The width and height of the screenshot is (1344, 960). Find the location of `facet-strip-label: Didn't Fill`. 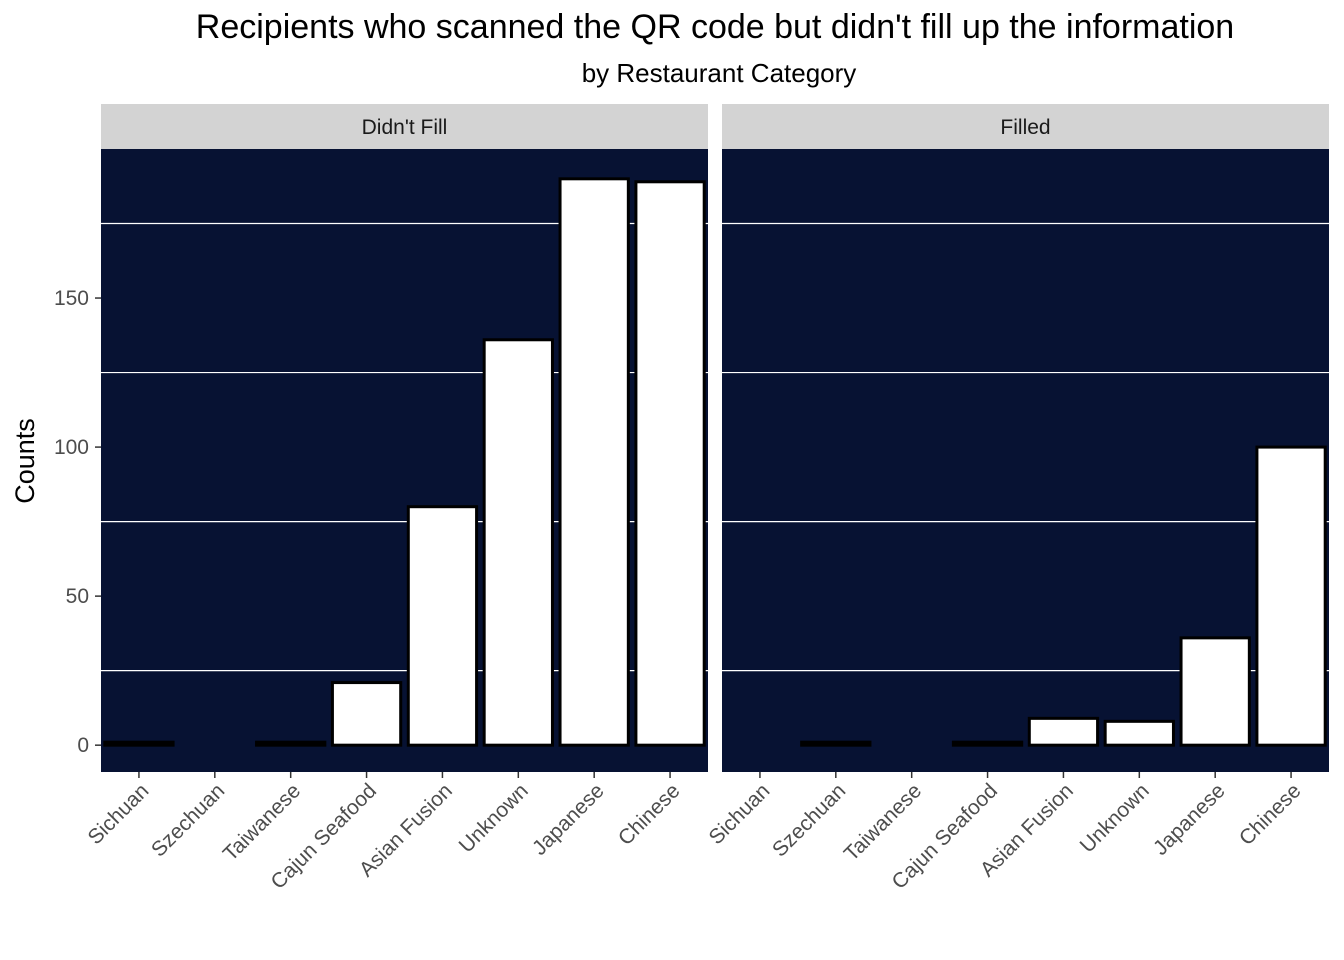

facet-strip-label: Didn't Fill is located at coordinates (405, 127).